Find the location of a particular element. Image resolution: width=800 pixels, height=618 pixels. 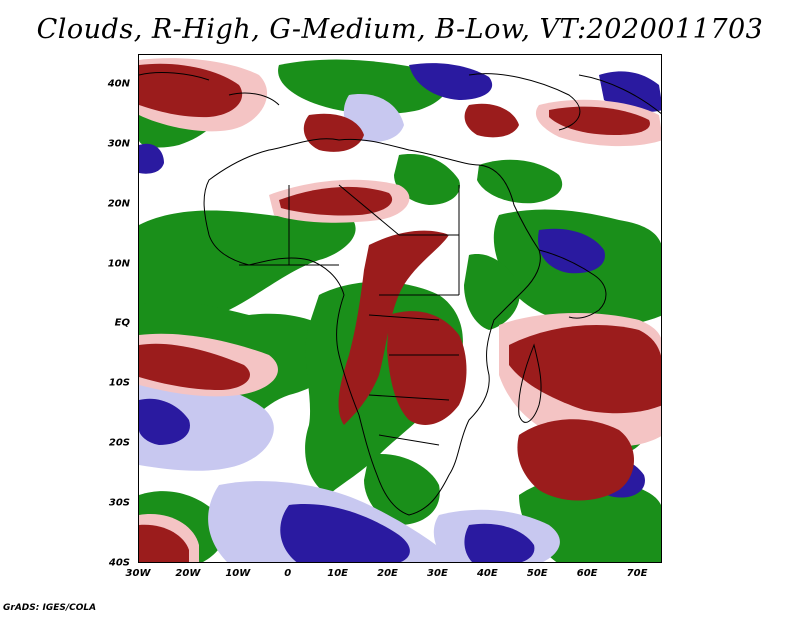

lat-tick-label: 20N is located at coordinates (118, 204).